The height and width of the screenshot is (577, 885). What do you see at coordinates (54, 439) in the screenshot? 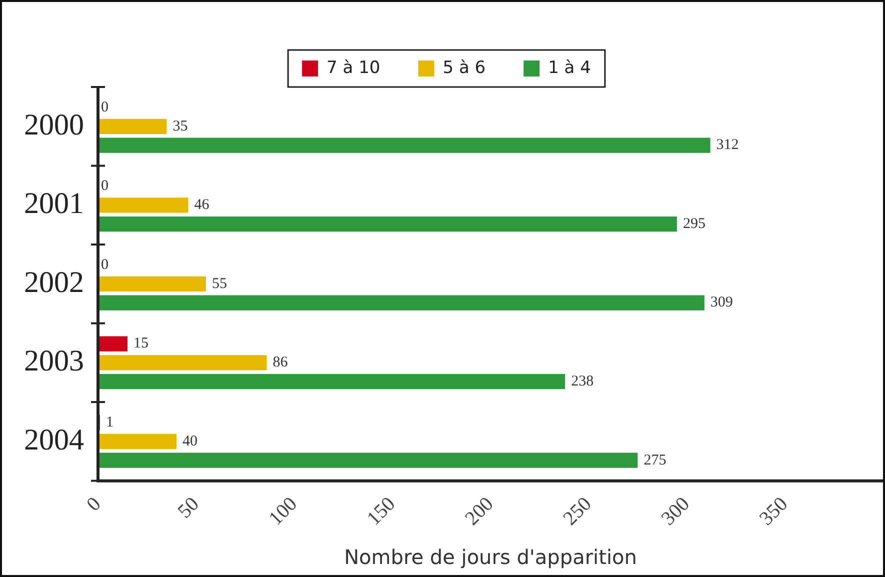
I see `y-tick-label: 2004` at bounding box center [54, 439].